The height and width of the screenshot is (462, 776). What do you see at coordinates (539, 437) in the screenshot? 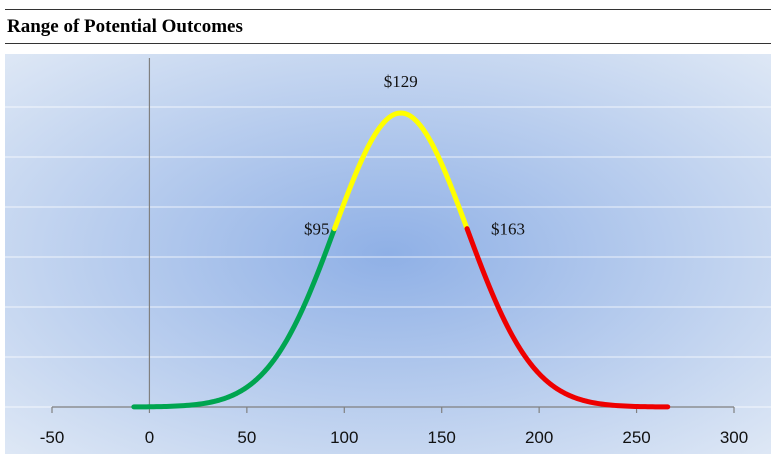
I see `x-tick-label: 200` at bounding box center [539, 437].